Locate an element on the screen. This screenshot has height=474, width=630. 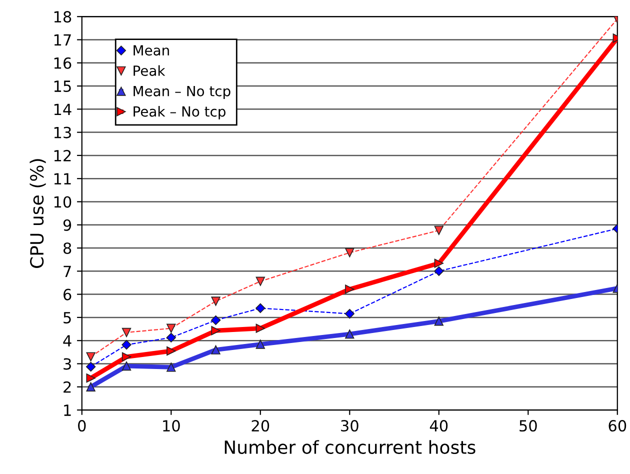
y-tick-label: 6 is located at coordinates (68, 294).